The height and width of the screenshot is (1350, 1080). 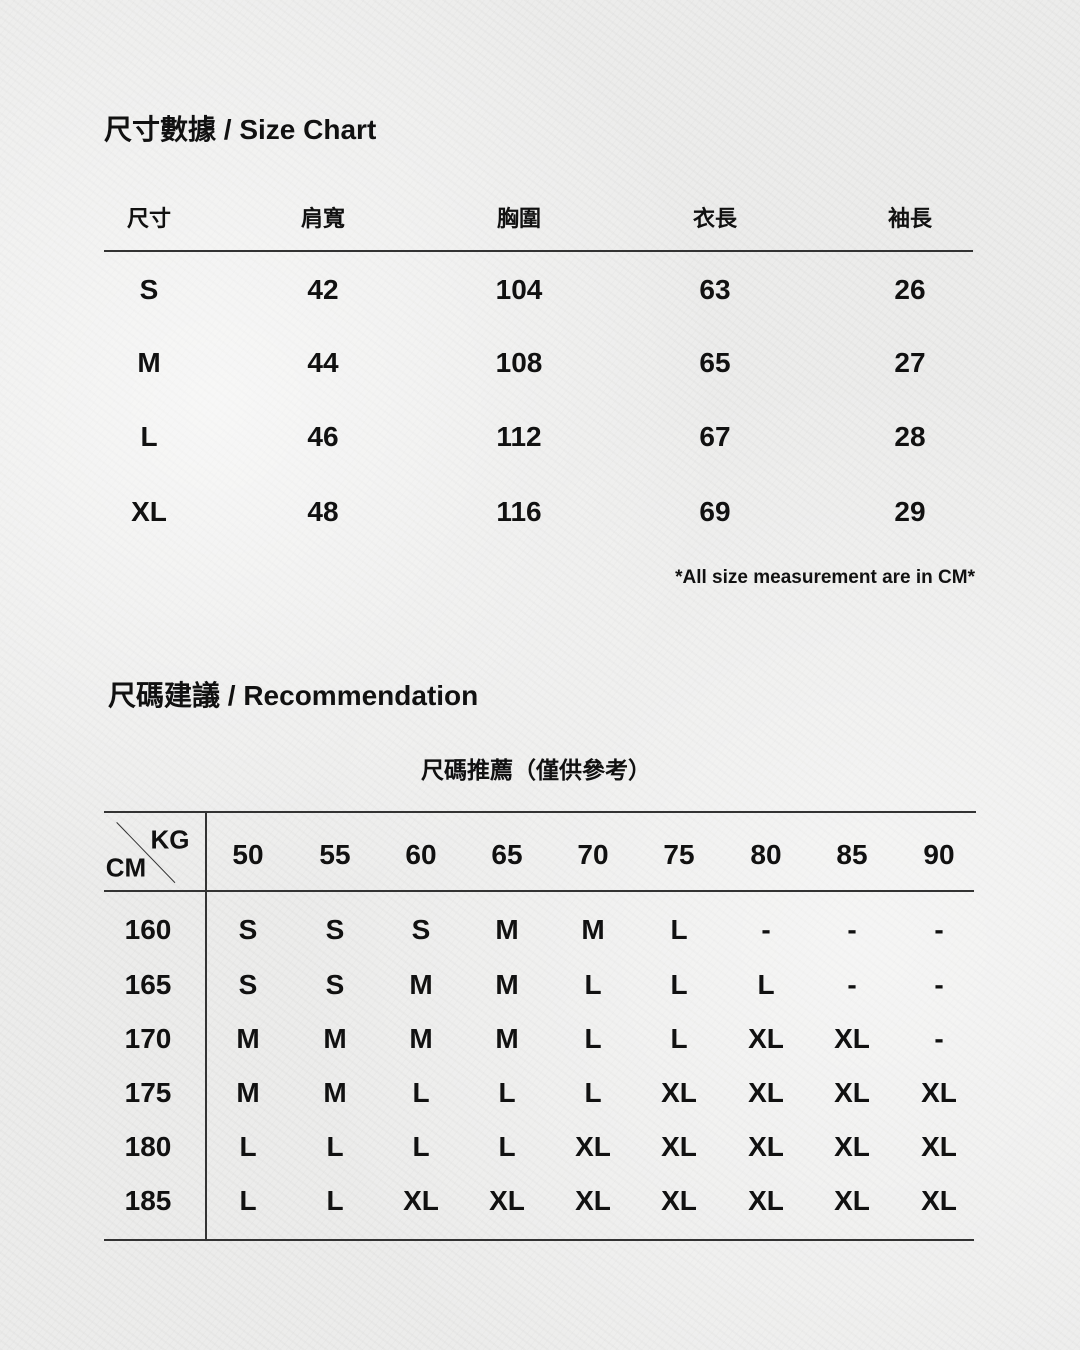 I want to click on corner-cm-label: CM, so click(x=126, y=867).